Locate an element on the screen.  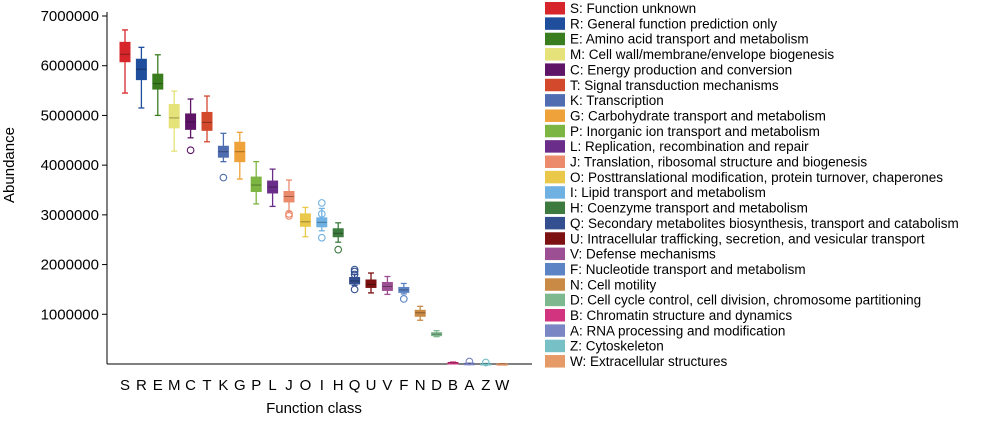
x-tick-label: H is located at coordinates (338, 385).